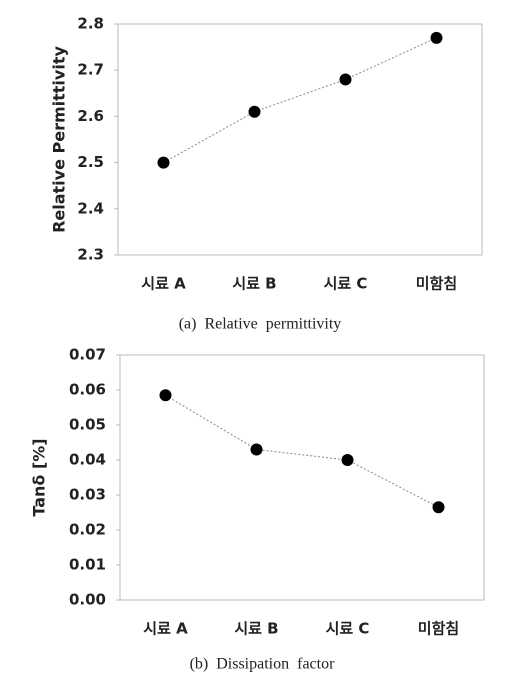  Describe the element at coordinates (263, 664) in the screenshot. I see `caption: (b) Dissipation factor` at that location.